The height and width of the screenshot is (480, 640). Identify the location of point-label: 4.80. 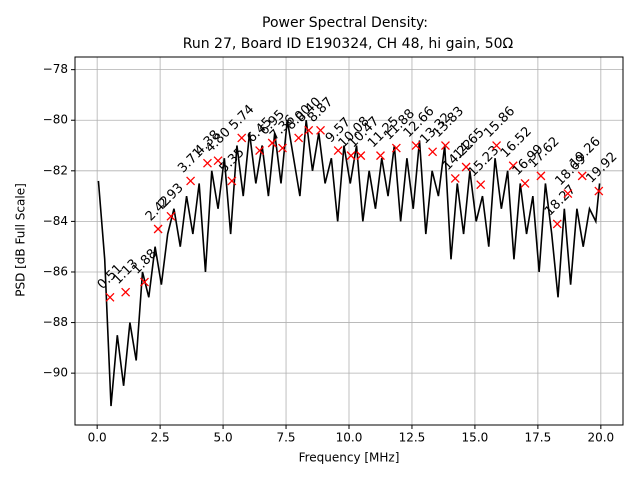
(218, 140).